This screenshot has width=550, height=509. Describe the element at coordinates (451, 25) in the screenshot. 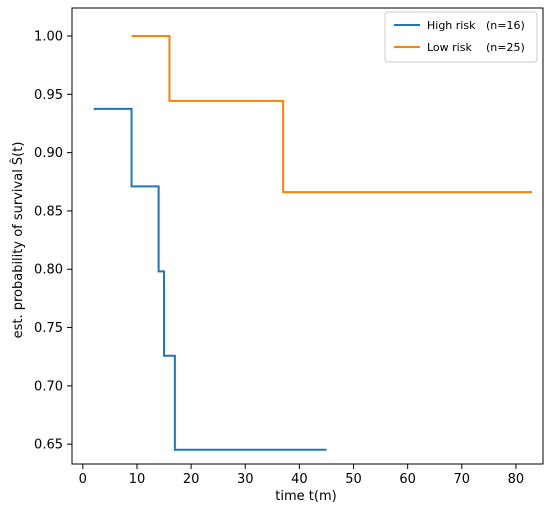

I see `legend-label-high-risk: High risk` at that location.